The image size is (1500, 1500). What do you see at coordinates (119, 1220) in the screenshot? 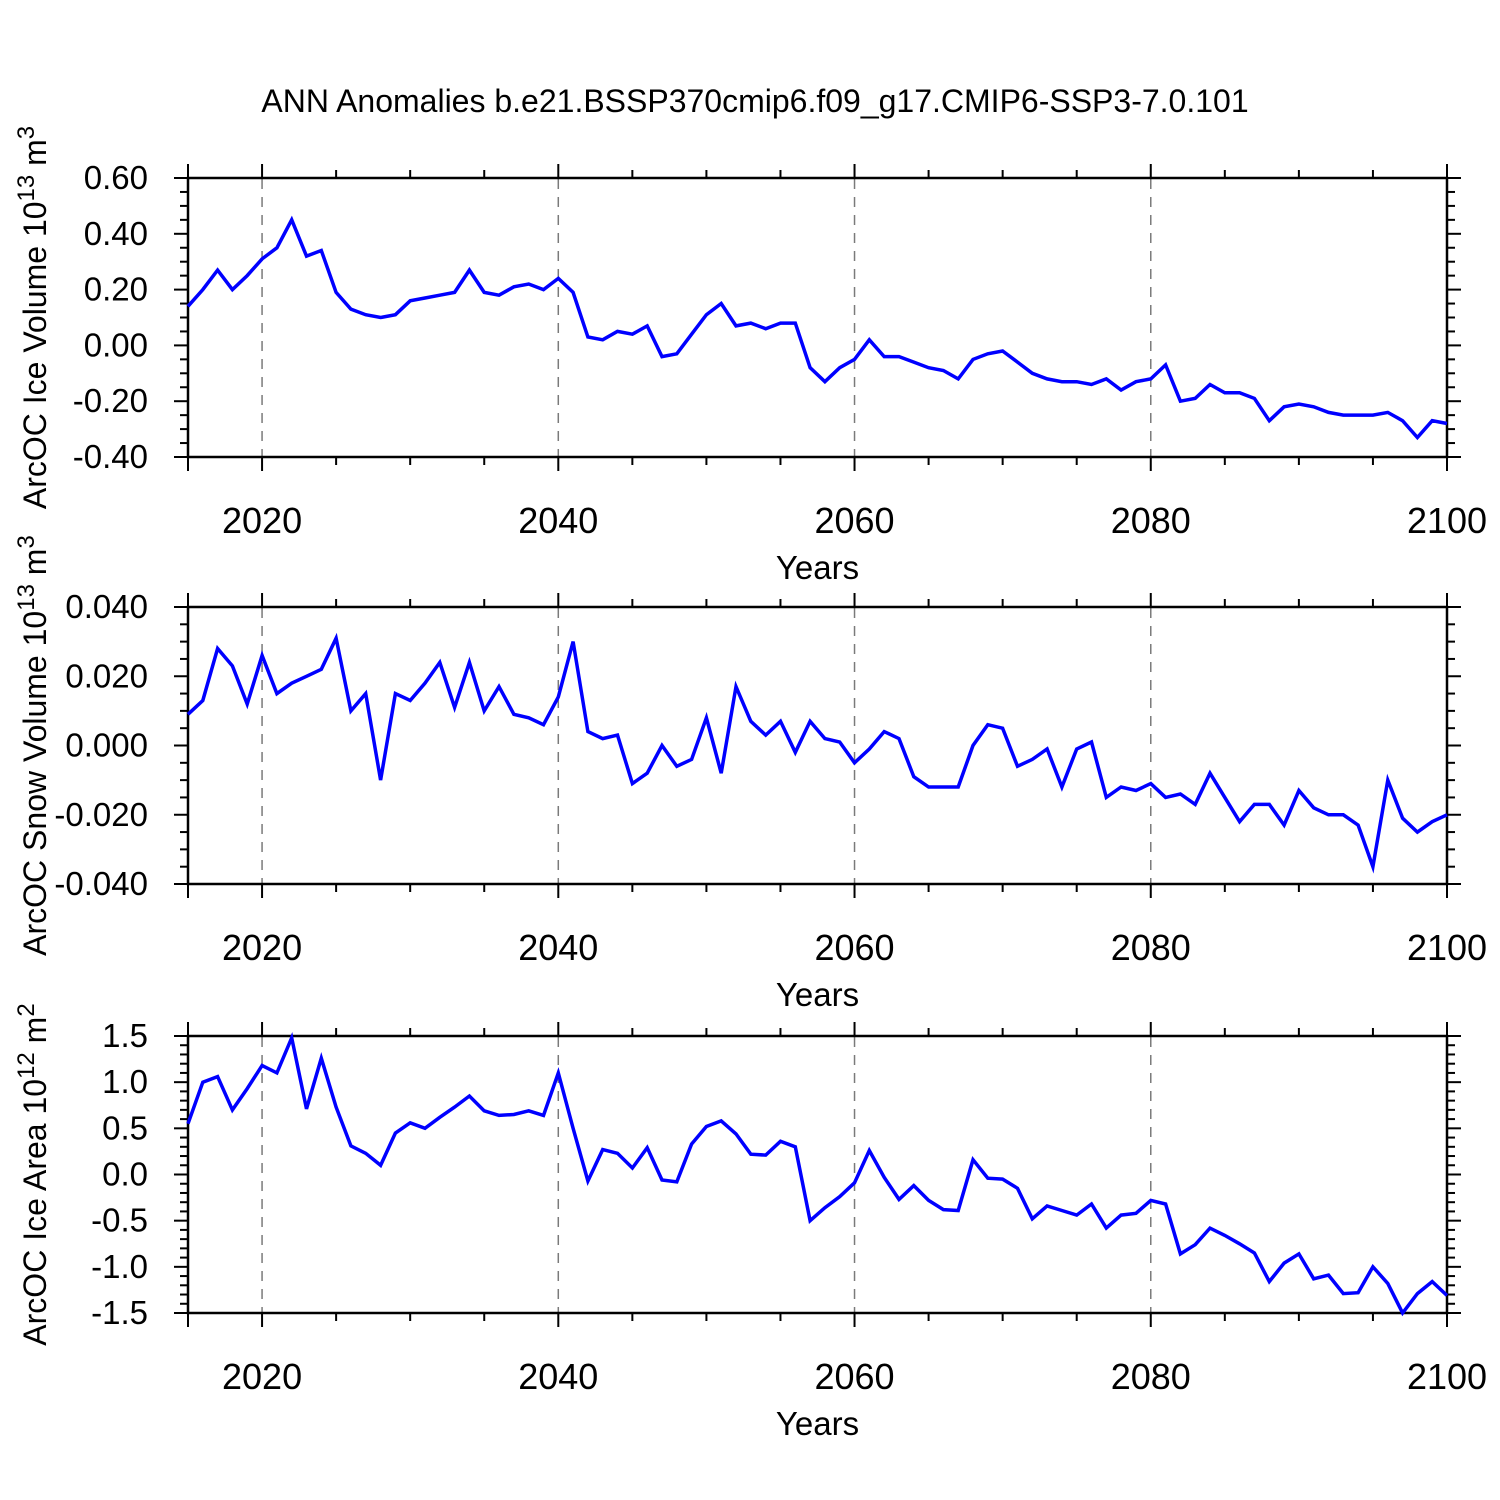
I see `y-tick-label: -0.5` at bounding box center [119, 1220].